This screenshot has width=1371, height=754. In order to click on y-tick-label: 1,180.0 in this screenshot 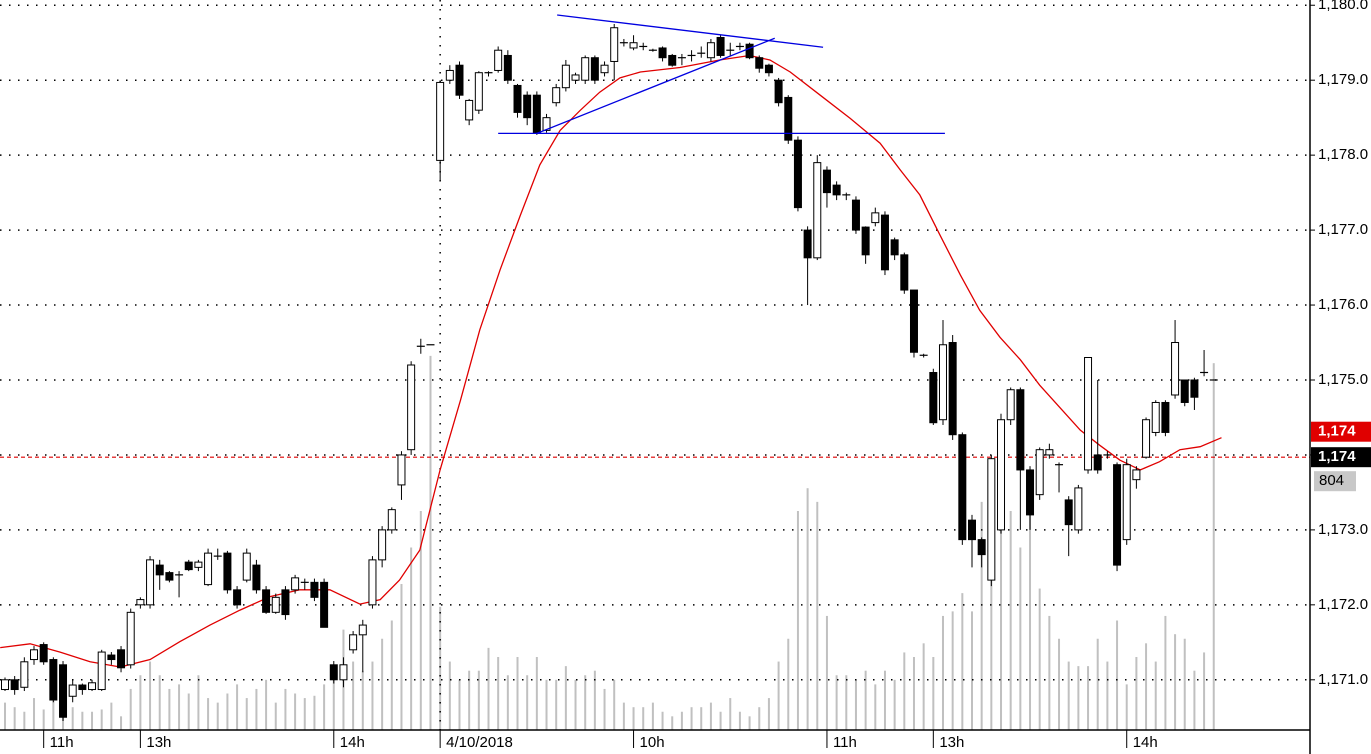, I will do `click(1343, 6)`.